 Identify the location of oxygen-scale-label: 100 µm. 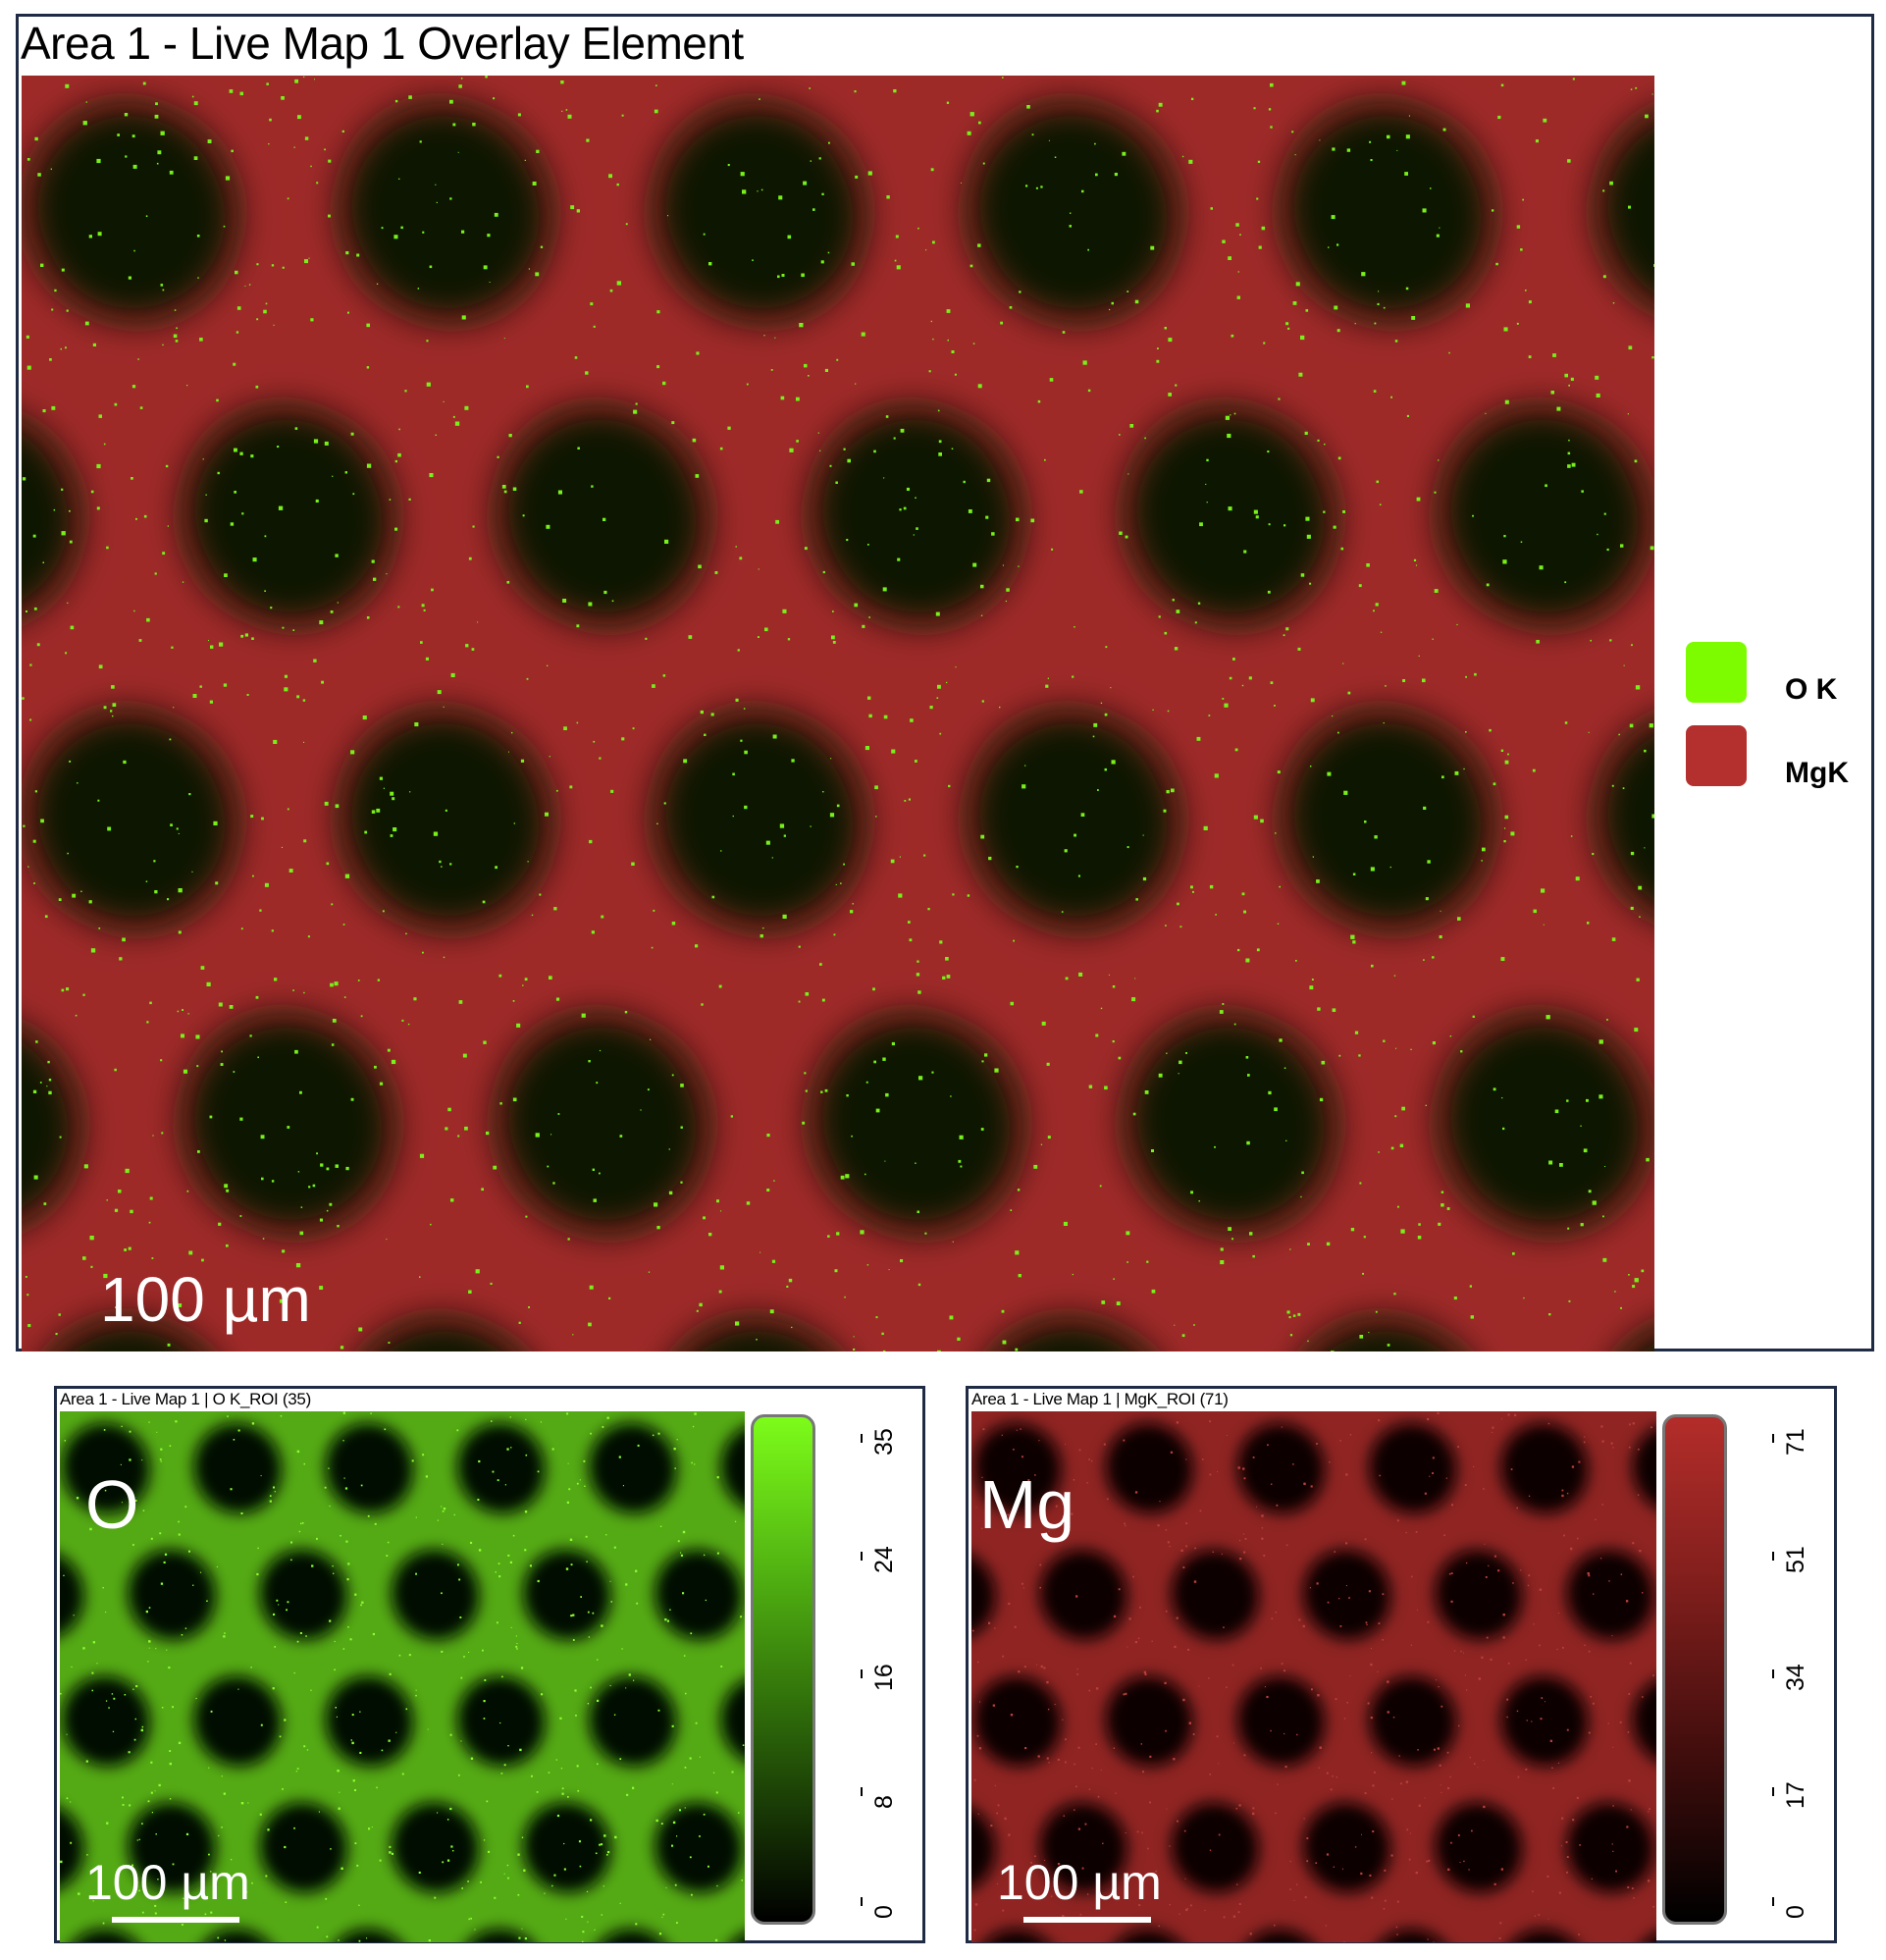
(167, 1883).